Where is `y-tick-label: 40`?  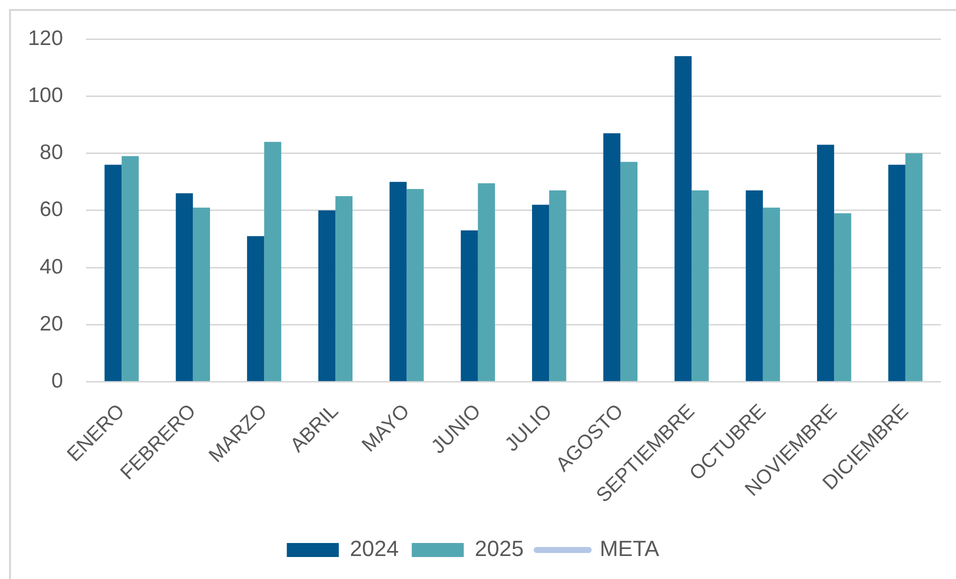
y-tick-label: 40 is located at coordinates (52, 266).